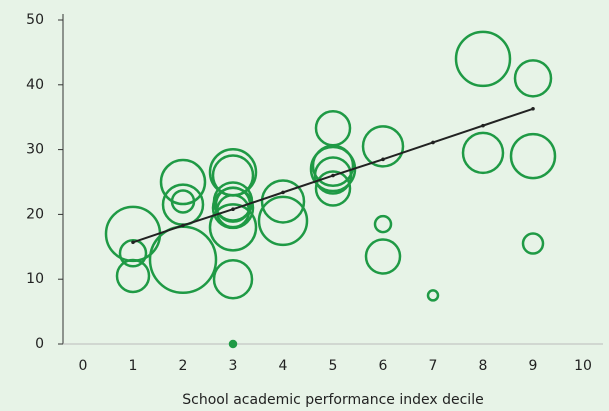  What do you see at coordinates (332, 400) in the screenshot?
I see `x-axis-title: School academic performance index decile` at bounding box center [332, 400].